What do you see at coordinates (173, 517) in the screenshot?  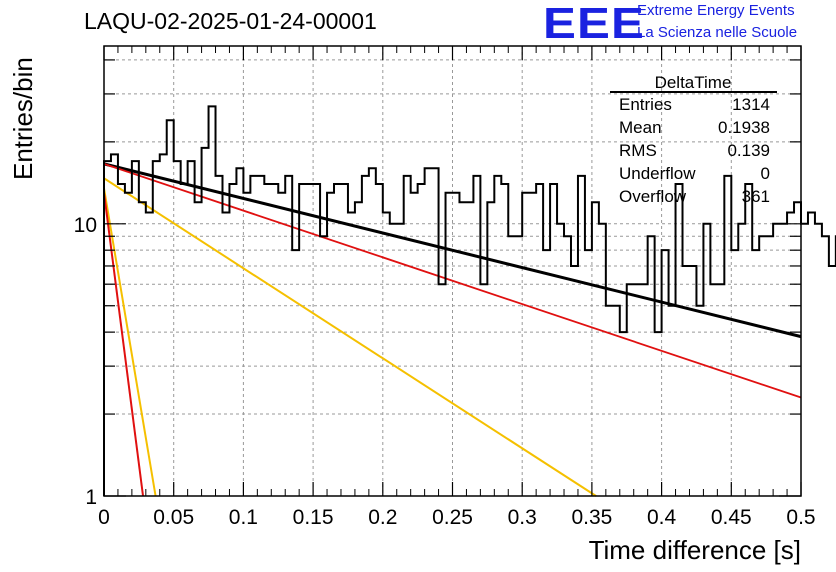 I see `x-tick-label: 0.05` at bounding box center [173, 517].